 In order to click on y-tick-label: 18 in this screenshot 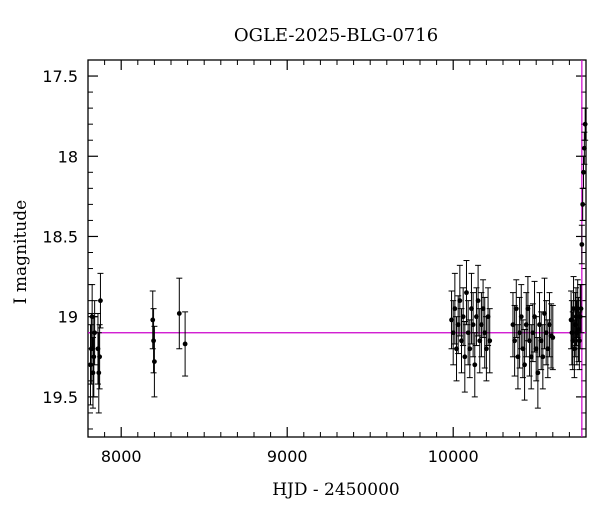, I will do `click(68, 156)`.